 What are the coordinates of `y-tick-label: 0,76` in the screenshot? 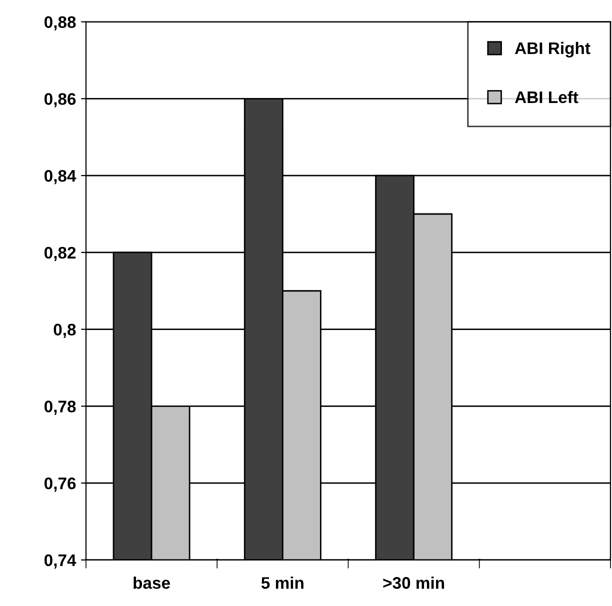 It's located at (60, 484).